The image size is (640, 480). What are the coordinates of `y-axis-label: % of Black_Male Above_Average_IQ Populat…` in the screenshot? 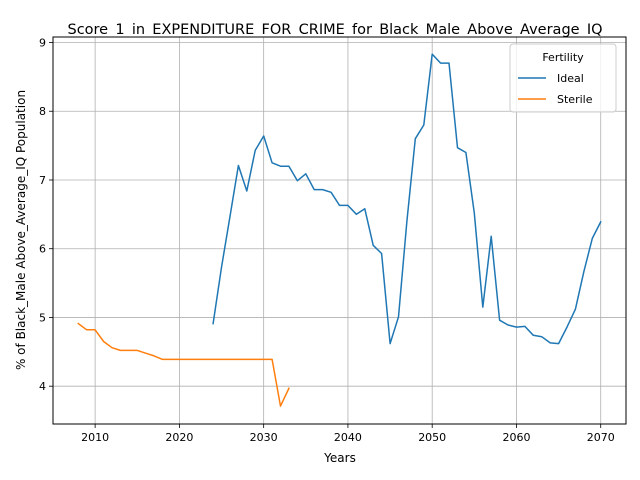 It's located at (21, 230).